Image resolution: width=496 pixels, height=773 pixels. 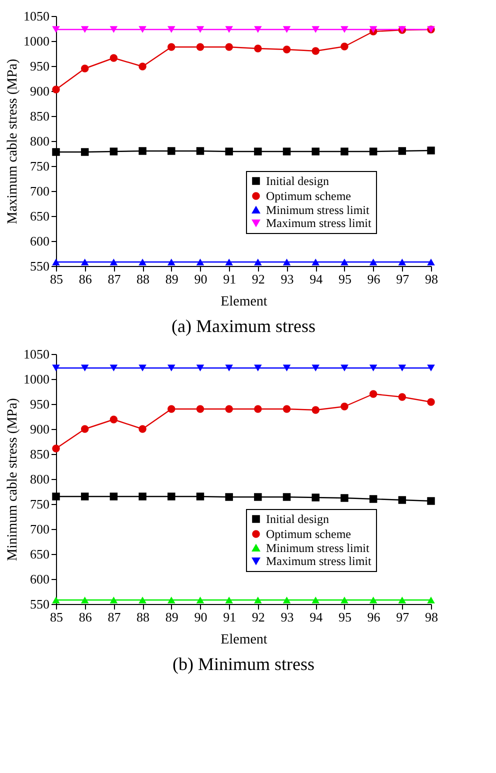 I want to click on y-tick-label: 950, so click(x=40, y=404).